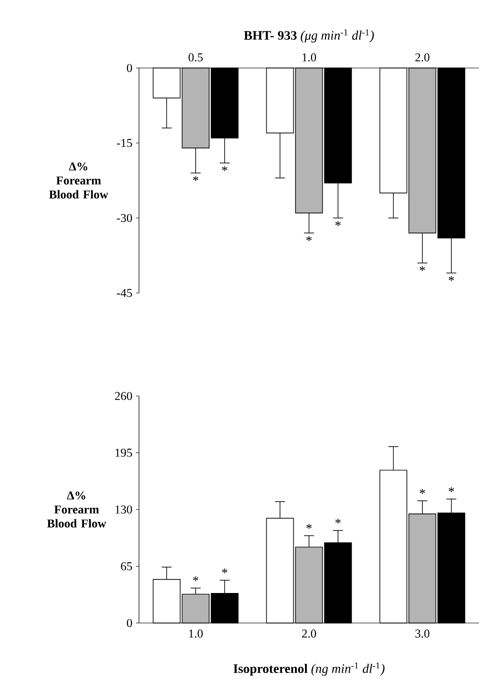 The width and height of the screenshot is (482, 690). What do you see at coordinates (126, 566) in the screenshot?
I see `y-tick-label: 65` at bounding box center [126, 566].